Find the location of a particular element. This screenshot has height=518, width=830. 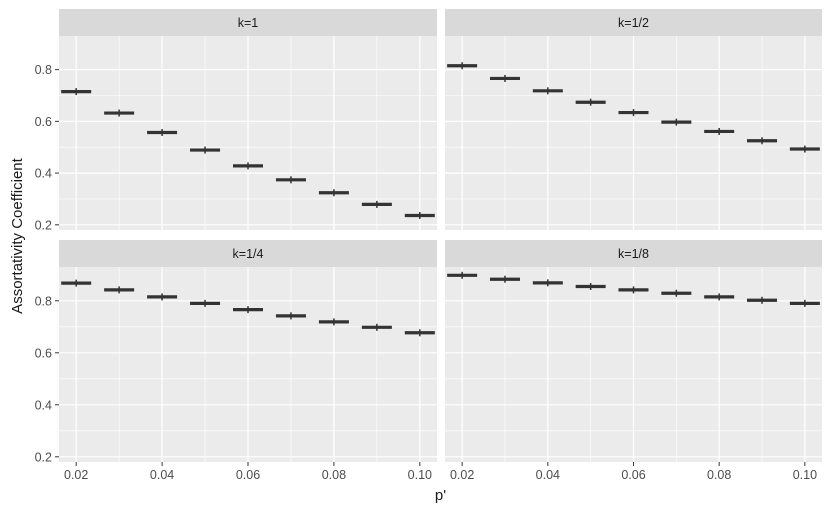

facet-strip-label: k=1/8 is located at coordinates (633, 254).